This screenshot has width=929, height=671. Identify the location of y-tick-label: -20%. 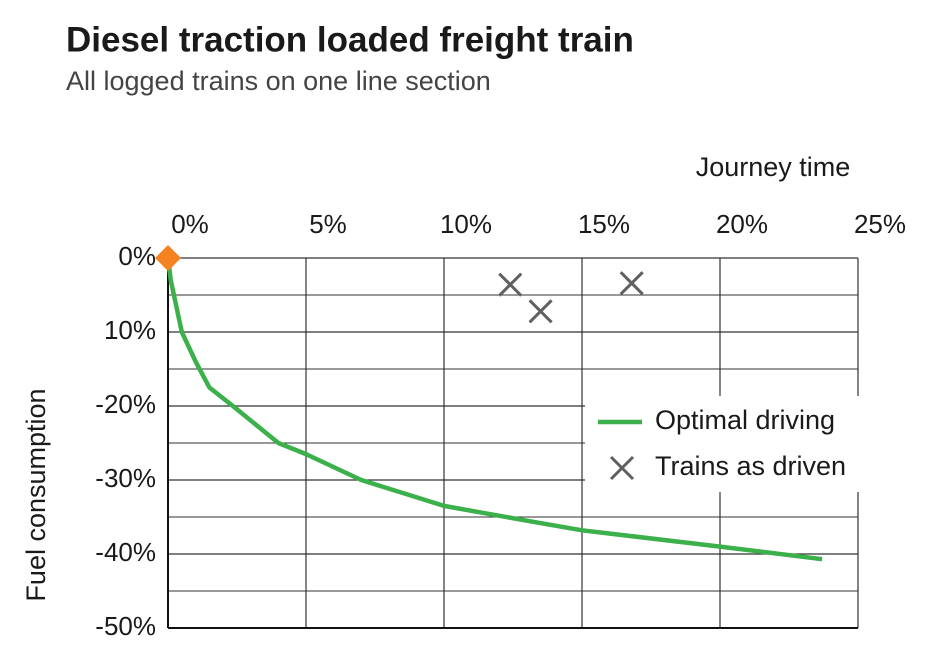
(125, 404).